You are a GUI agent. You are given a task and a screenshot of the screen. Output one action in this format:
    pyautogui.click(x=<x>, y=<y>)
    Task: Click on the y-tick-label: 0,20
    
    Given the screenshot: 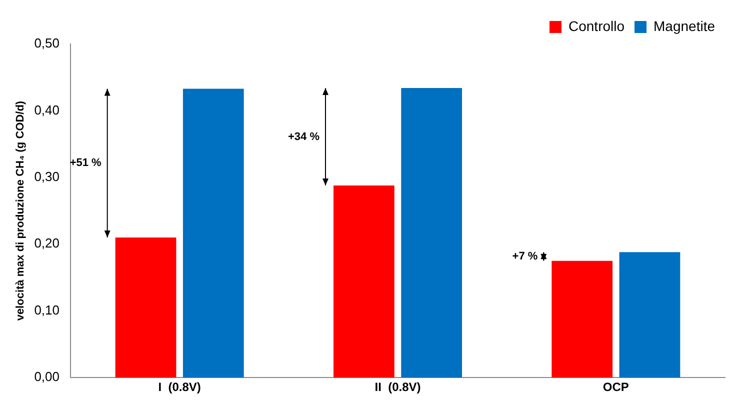 What is the action you would take?
    pyautogui.click(x=47, y=243)
    